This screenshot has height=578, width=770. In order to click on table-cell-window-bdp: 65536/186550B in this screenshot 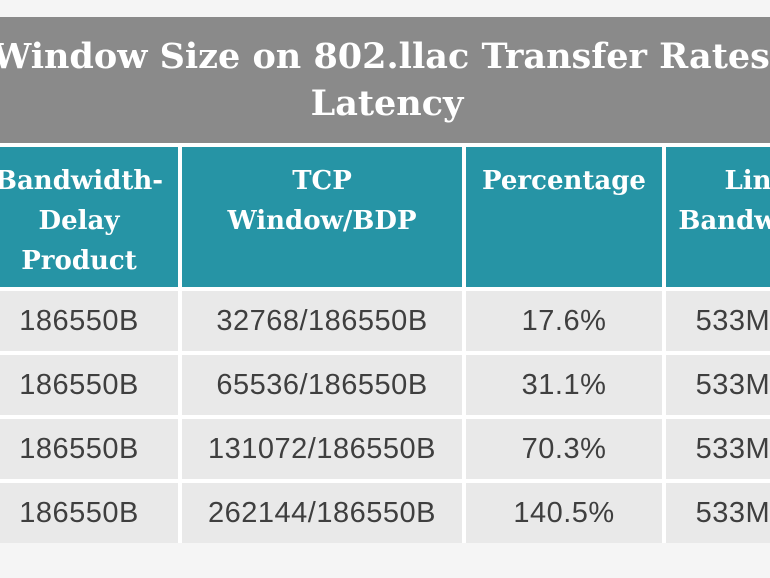, I will do `click(322, 385)`.